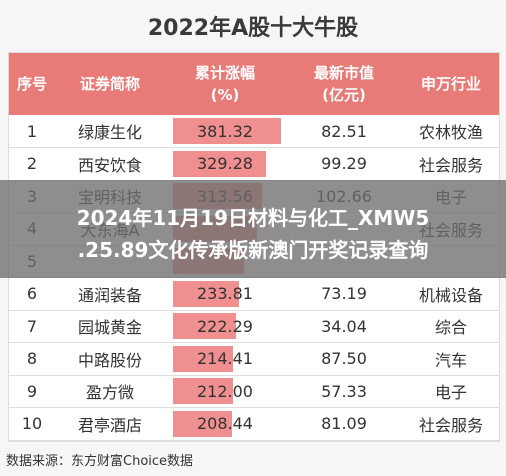 The image size is (506, 476). What do you see at coordinates (344, 423) in the screenshot?
I see `cap-cell: 81.09` at bounding box center [344, 423].